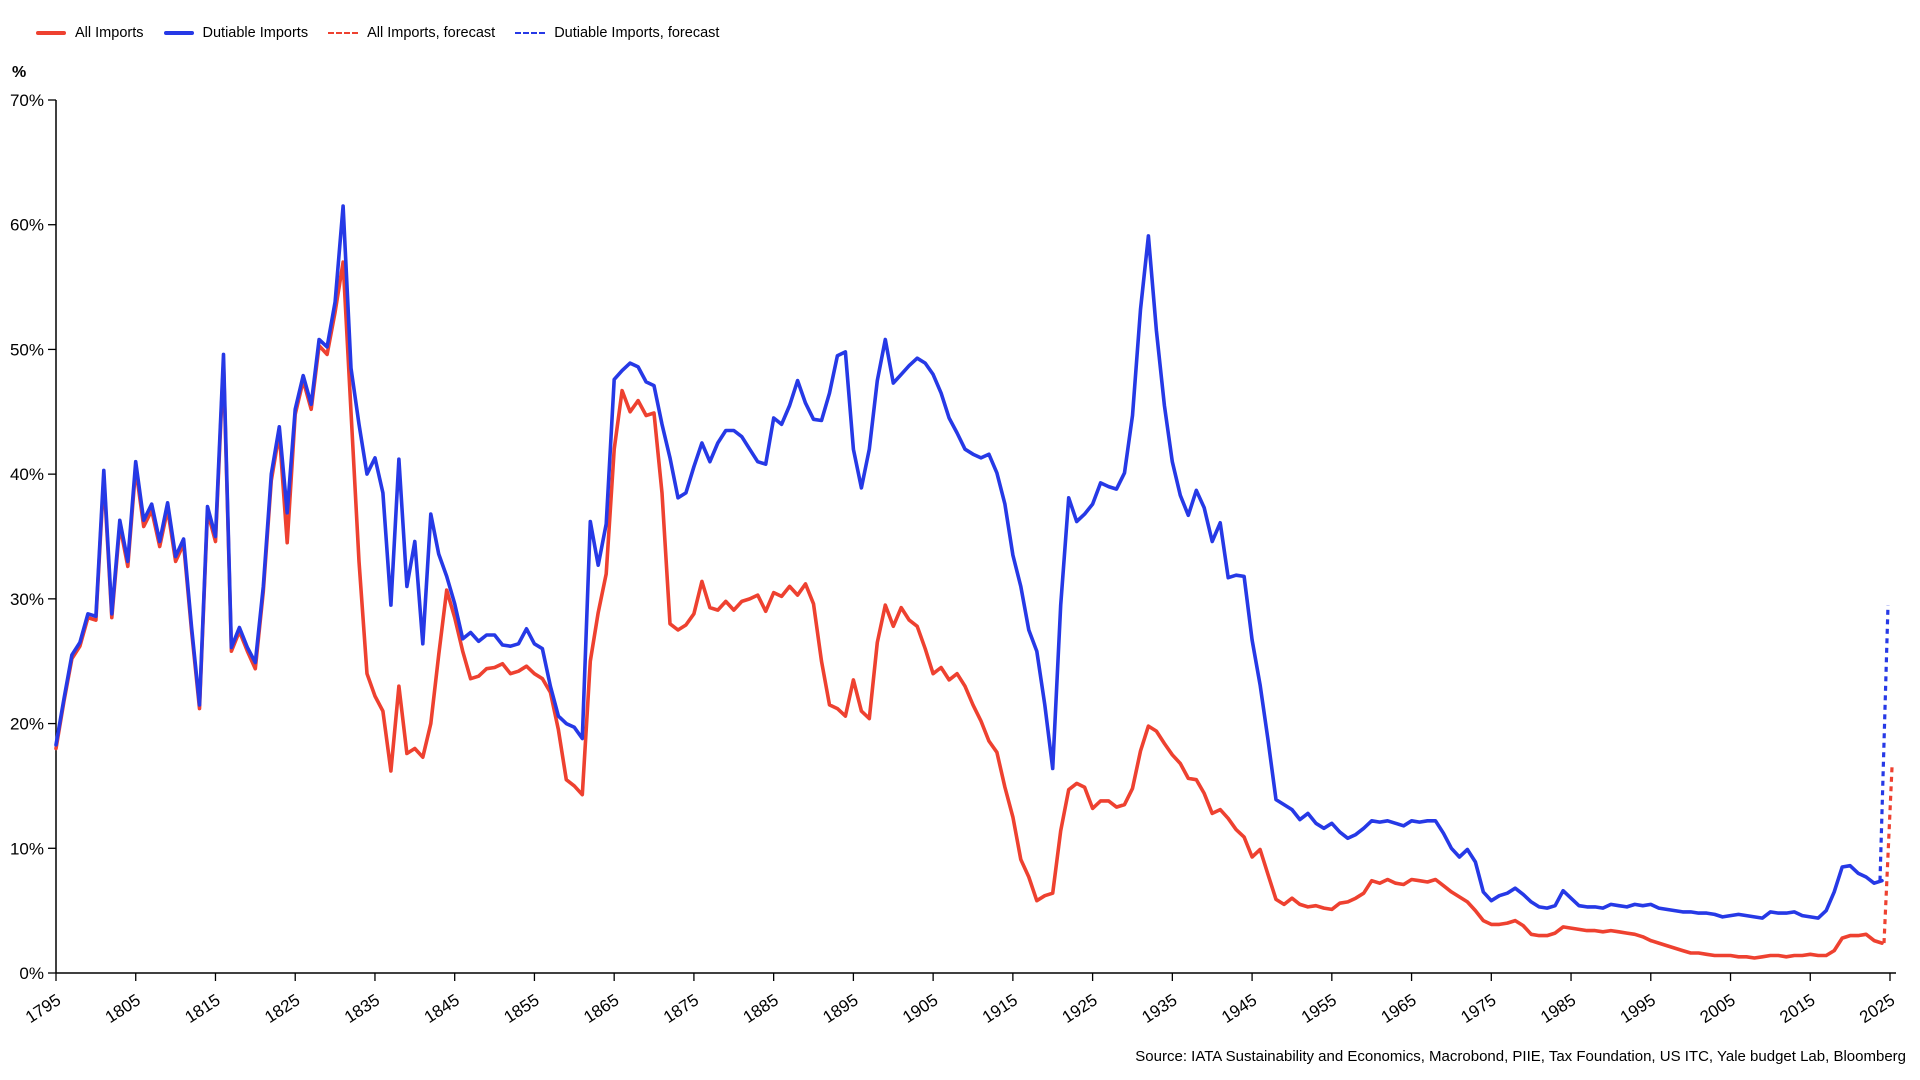  What do you see at coordinates (31, 973) in the screenshot?
I see `y-tick-label: 0%` at bounding box center [31, 973].